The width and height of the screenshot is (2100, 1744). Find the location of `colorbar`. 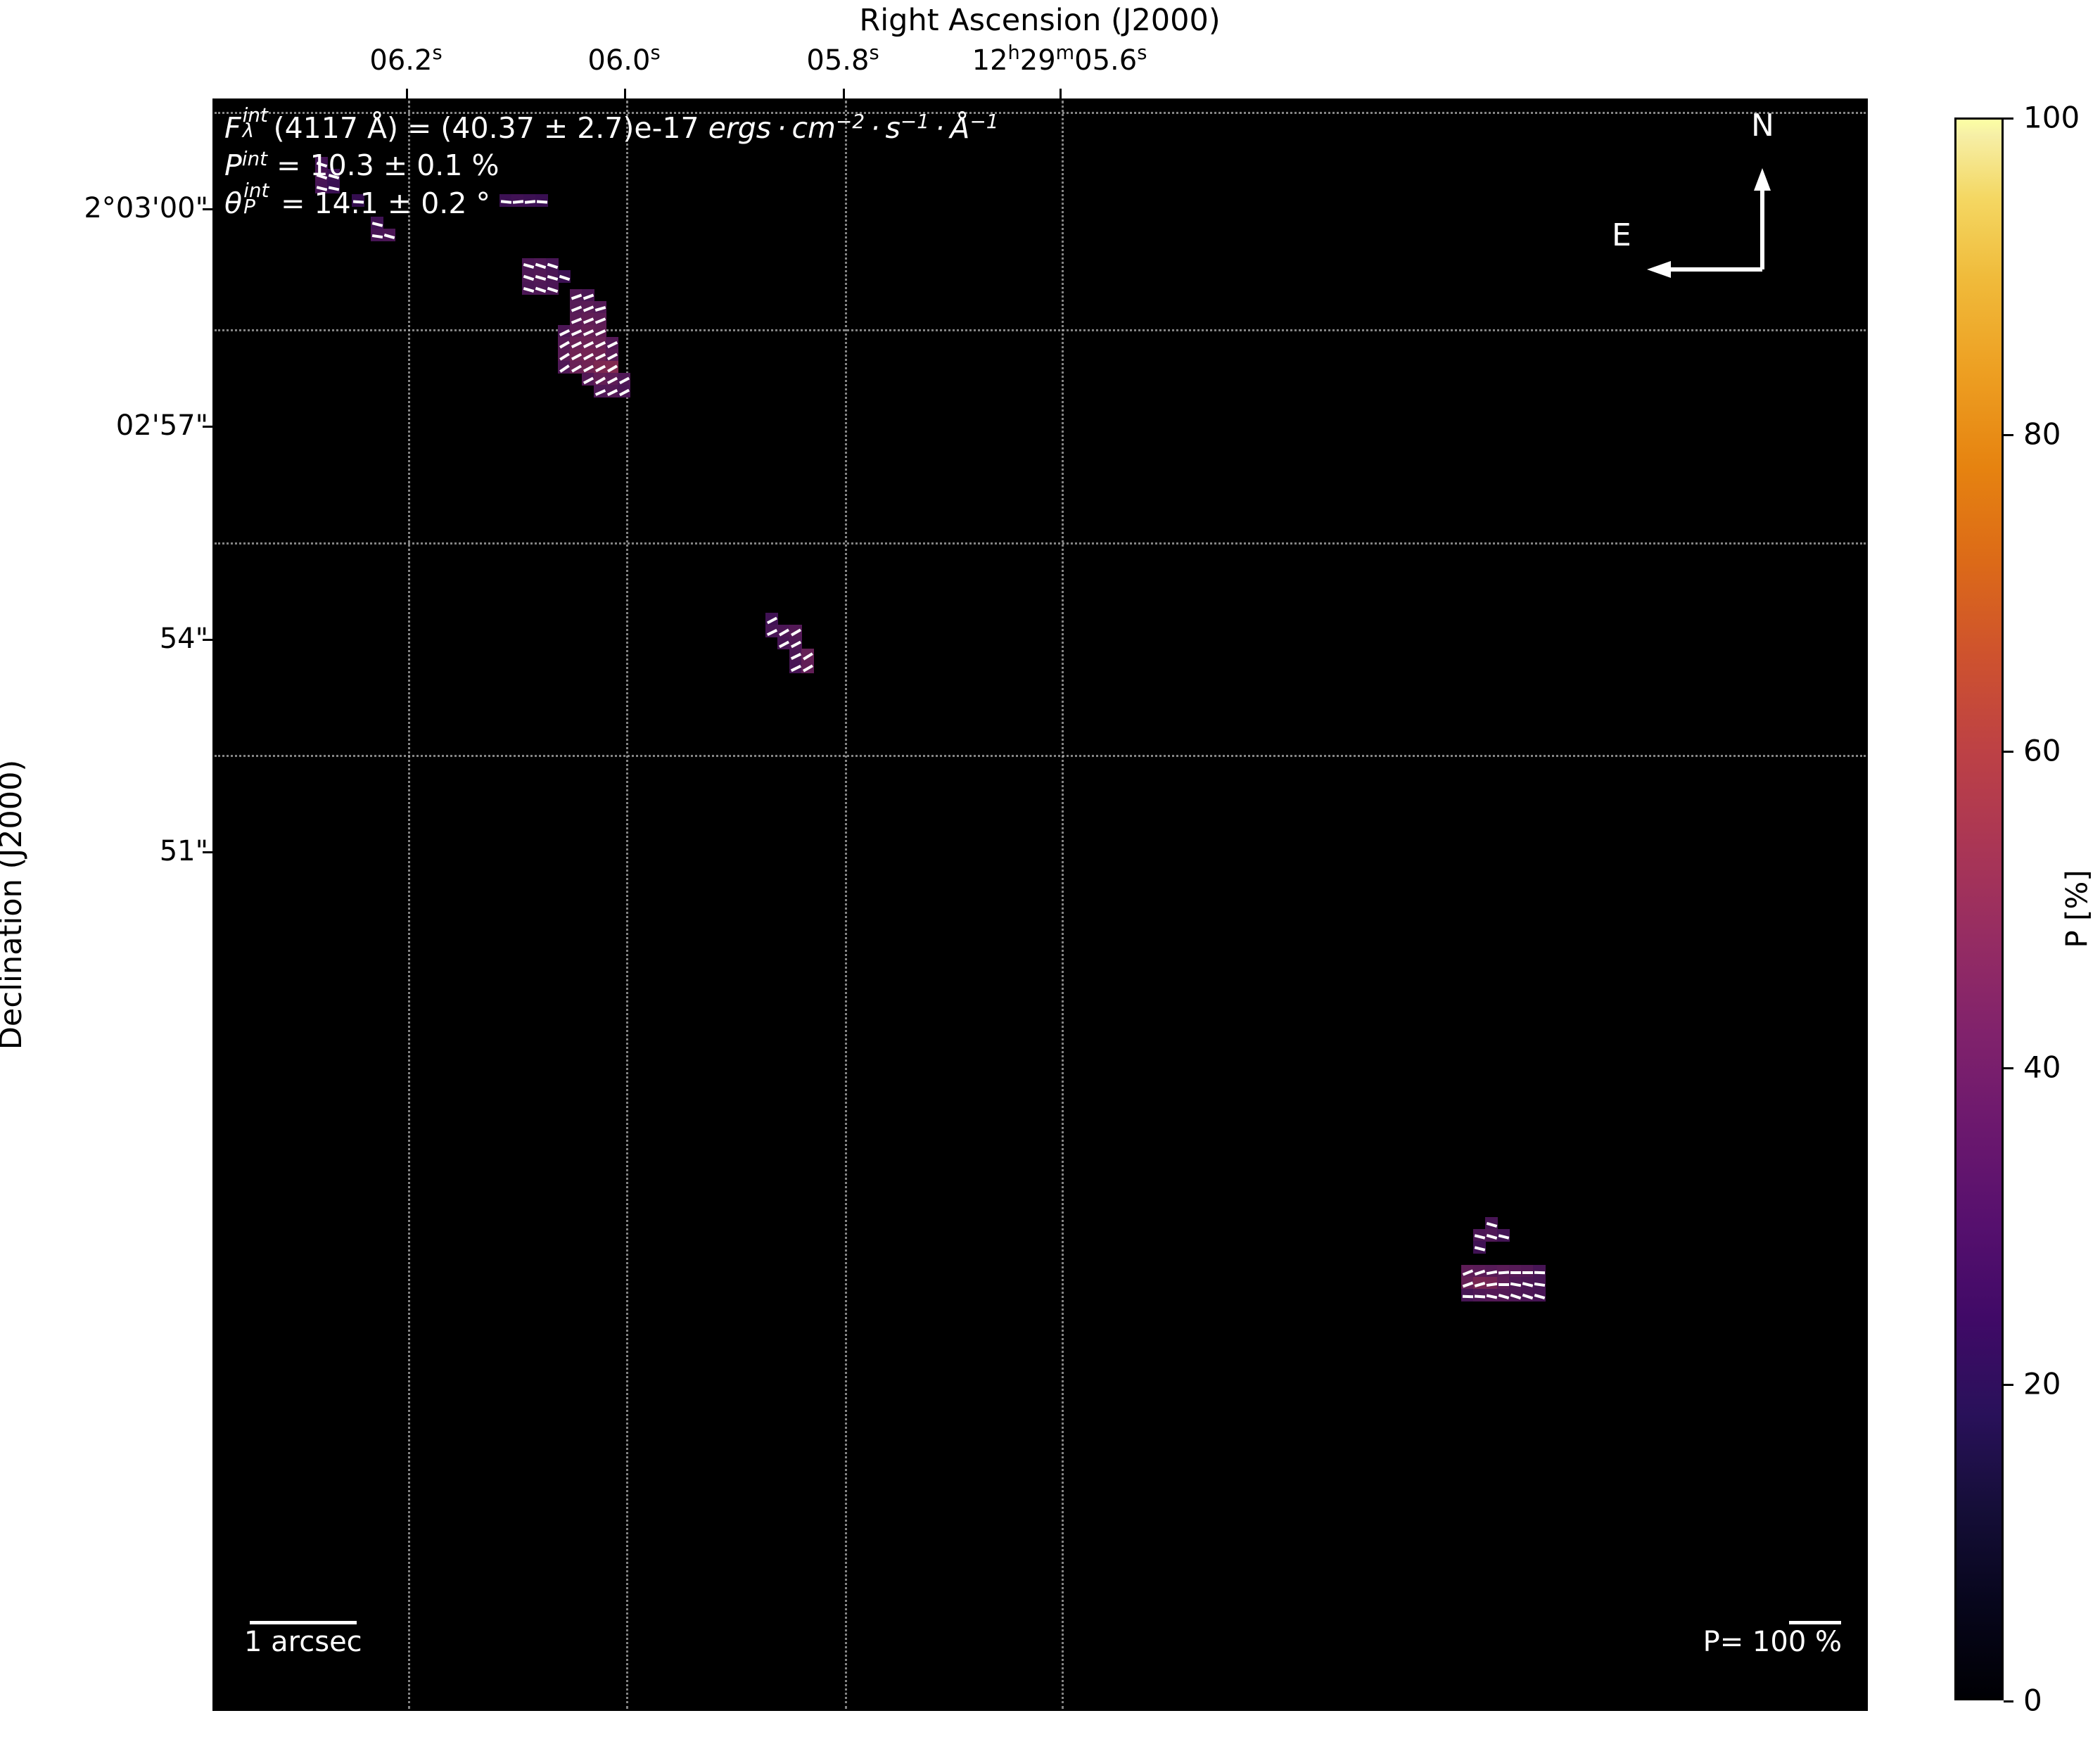

colorbar is located at coordinates (1979, 909).